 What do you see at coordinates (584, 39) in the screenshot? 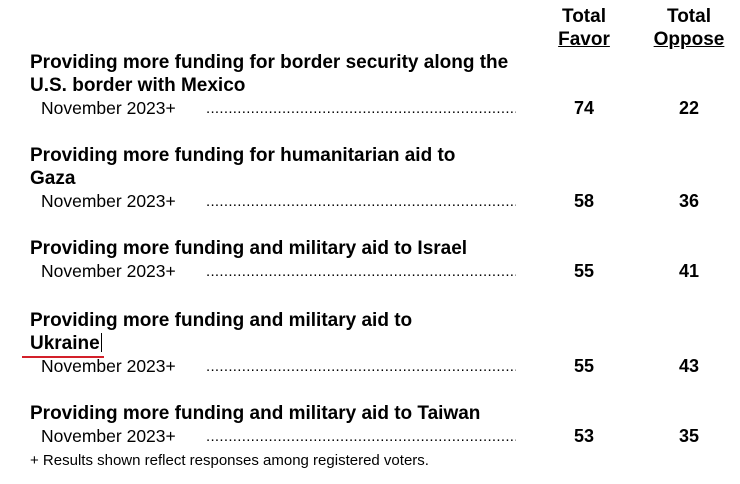
I see `header-favor-line2: Favor` at bounding box center [584, 39].